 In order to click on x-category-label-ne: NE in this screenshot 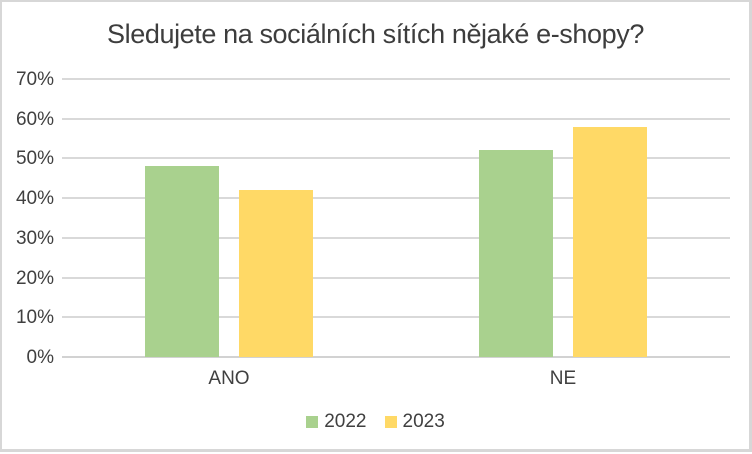, I will do `click(563, 378)`.